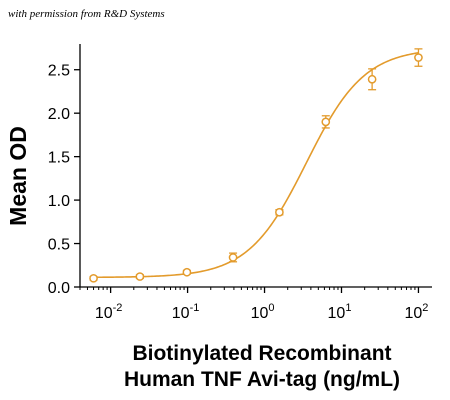 Image resolution: width=450 pixels, height=400 pixels. Describe the element at coordinates (59, 201) in the screenshot. I see `y-tick-label: 1.0` at that location.